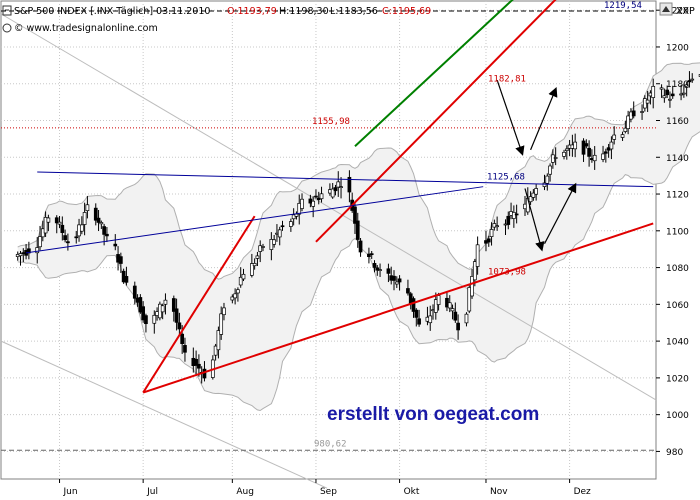  What do you see at coordinates (7, 10) in the screenshot?
I see `symbol-icon` at bounding box center [7, 10].